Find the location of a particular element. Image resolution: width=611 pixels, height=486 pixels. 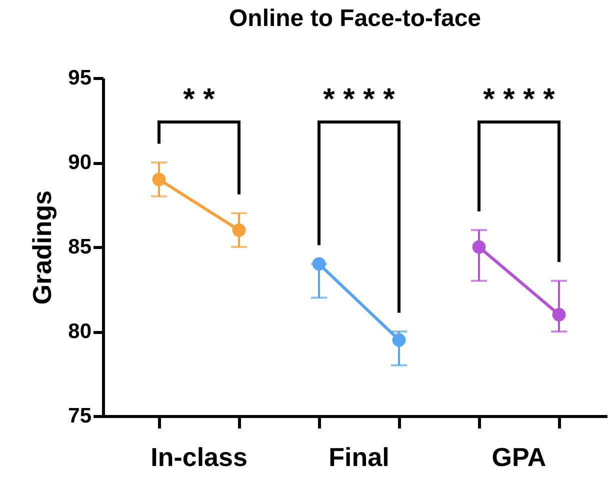

text: Final is located at coordinates (359, 457).